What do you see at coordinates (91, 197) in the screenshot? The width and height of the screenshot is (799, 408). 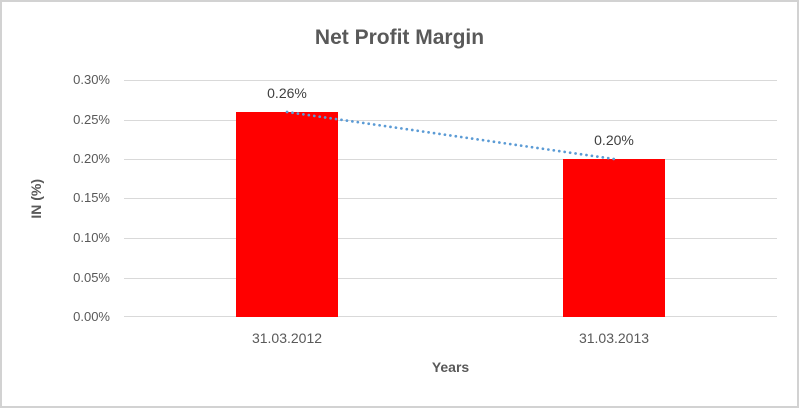 I see `y-tick-label: 0.15%` at bounding box center [91, 197].